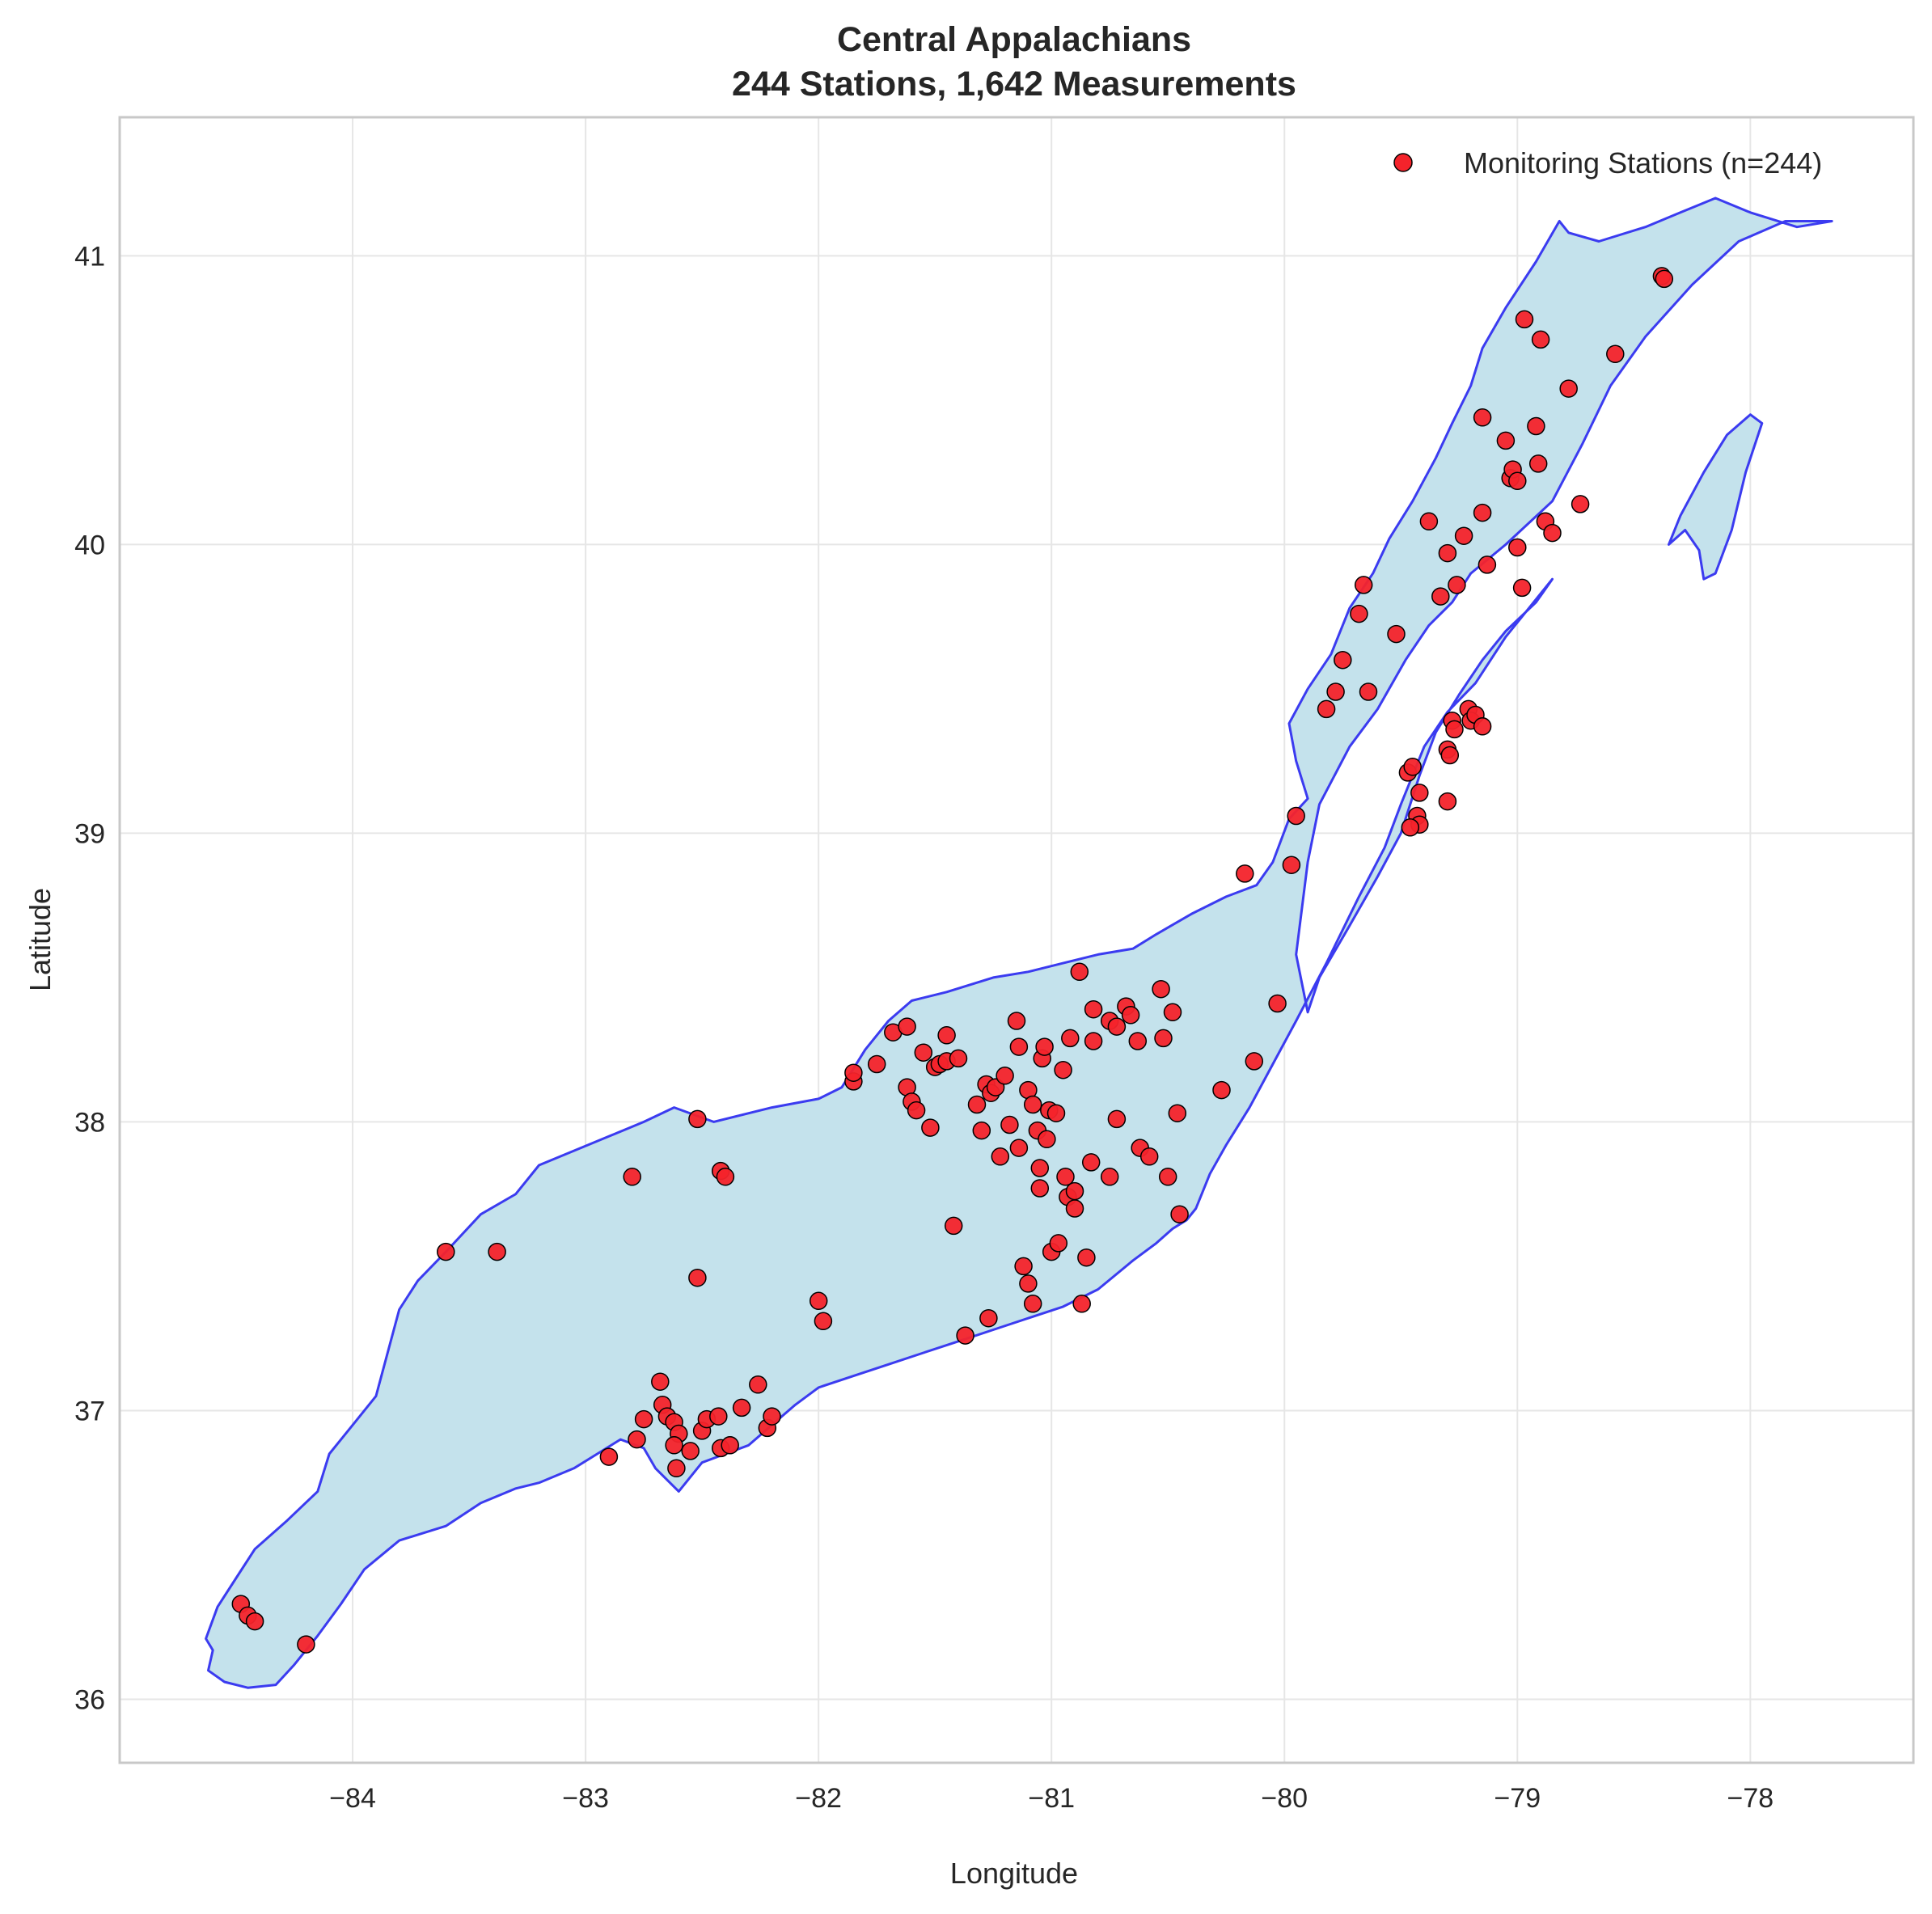 The image size is (1932, 1914). I want to click on y-tick-label: 39, so click(89, 833).